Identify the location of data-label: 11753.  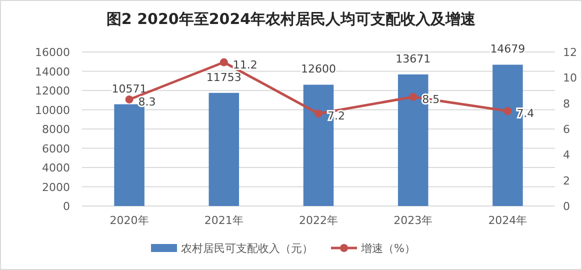
(224, 77).